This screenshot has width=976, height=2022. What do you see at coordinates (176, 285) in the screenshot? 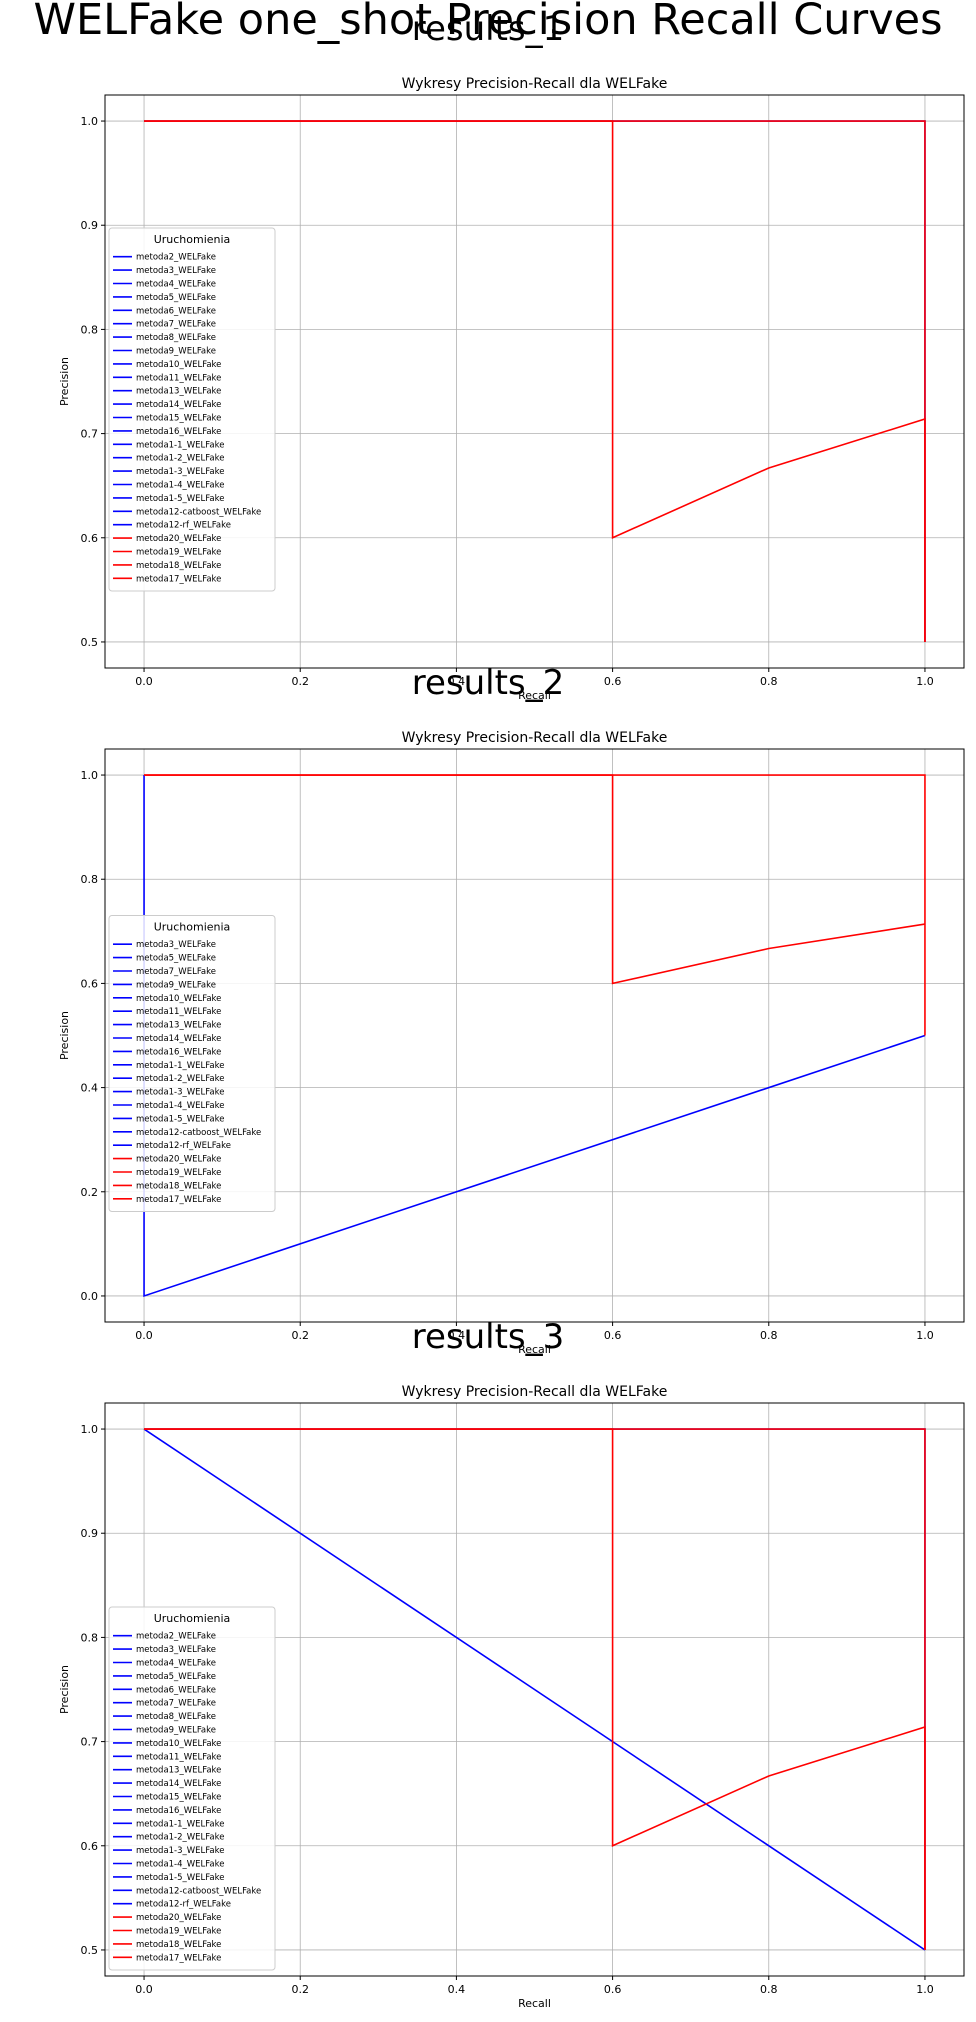
I see `legend-entry: metoda4_WELFake` at bounding box center [176, 285].